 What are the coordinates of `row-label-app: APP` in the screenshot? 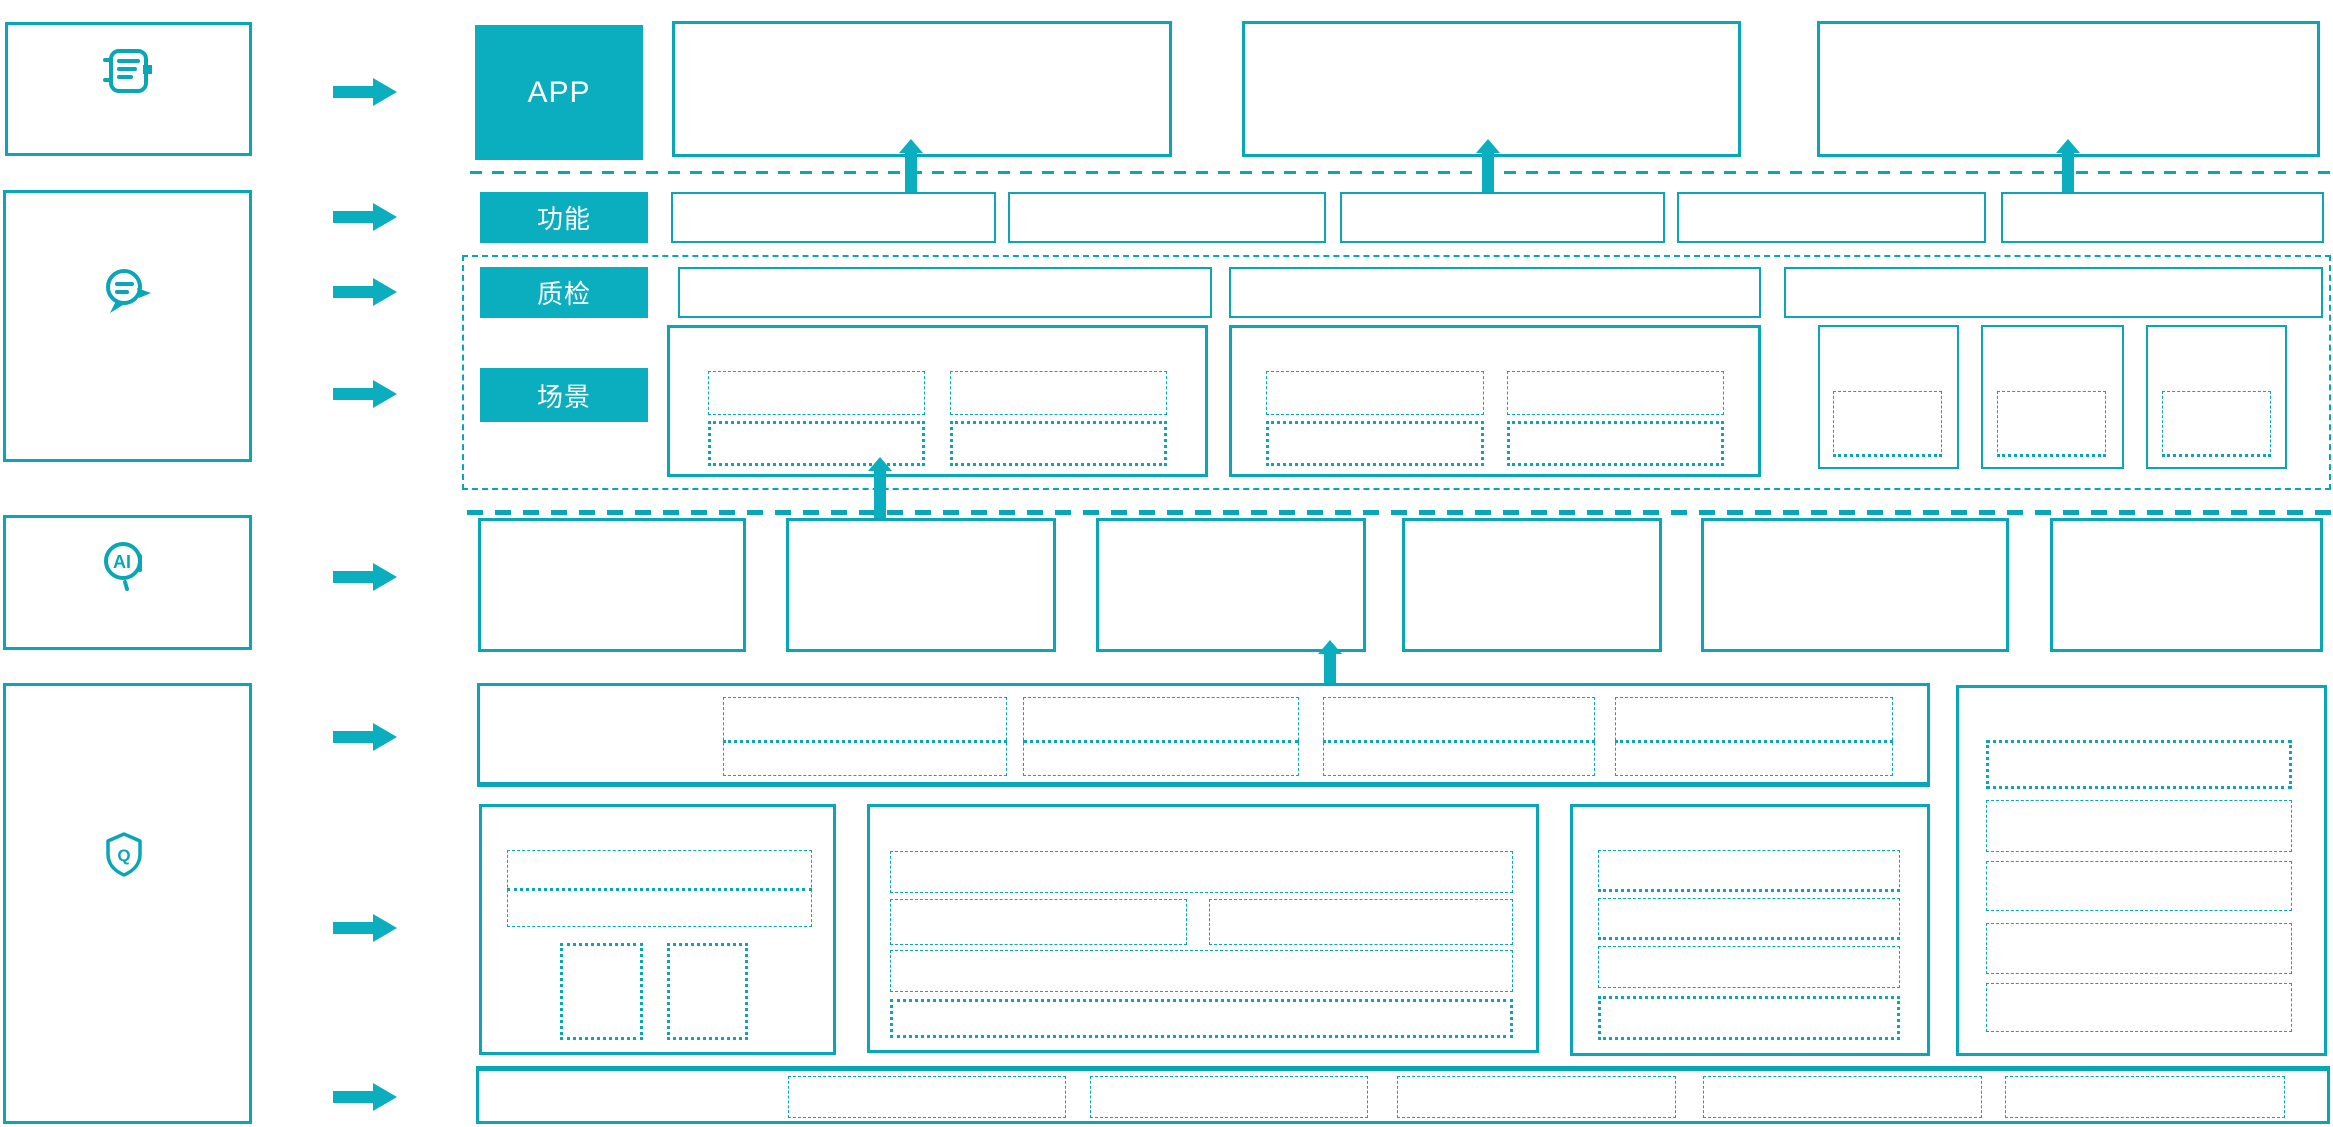 It's located at (559, 92).